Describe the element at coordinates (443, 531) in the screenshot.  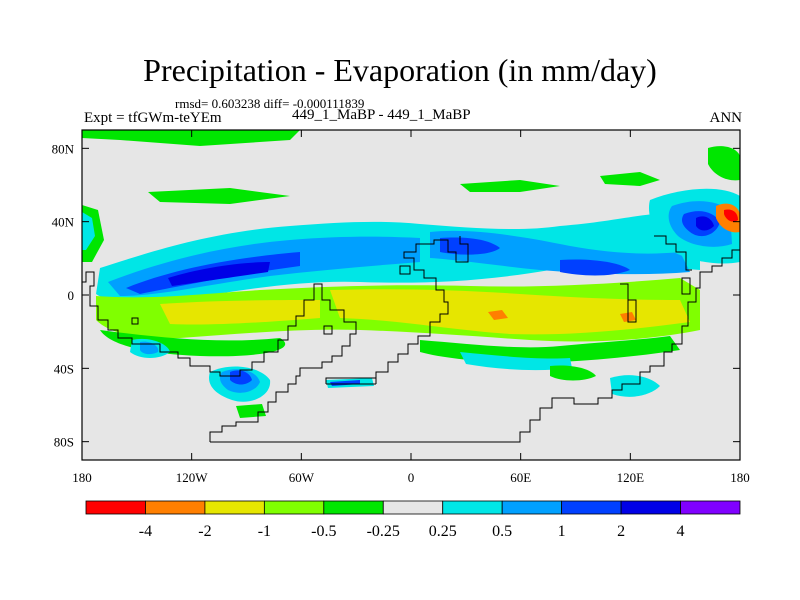
I see `colorbar-label: 0.25` at that location.